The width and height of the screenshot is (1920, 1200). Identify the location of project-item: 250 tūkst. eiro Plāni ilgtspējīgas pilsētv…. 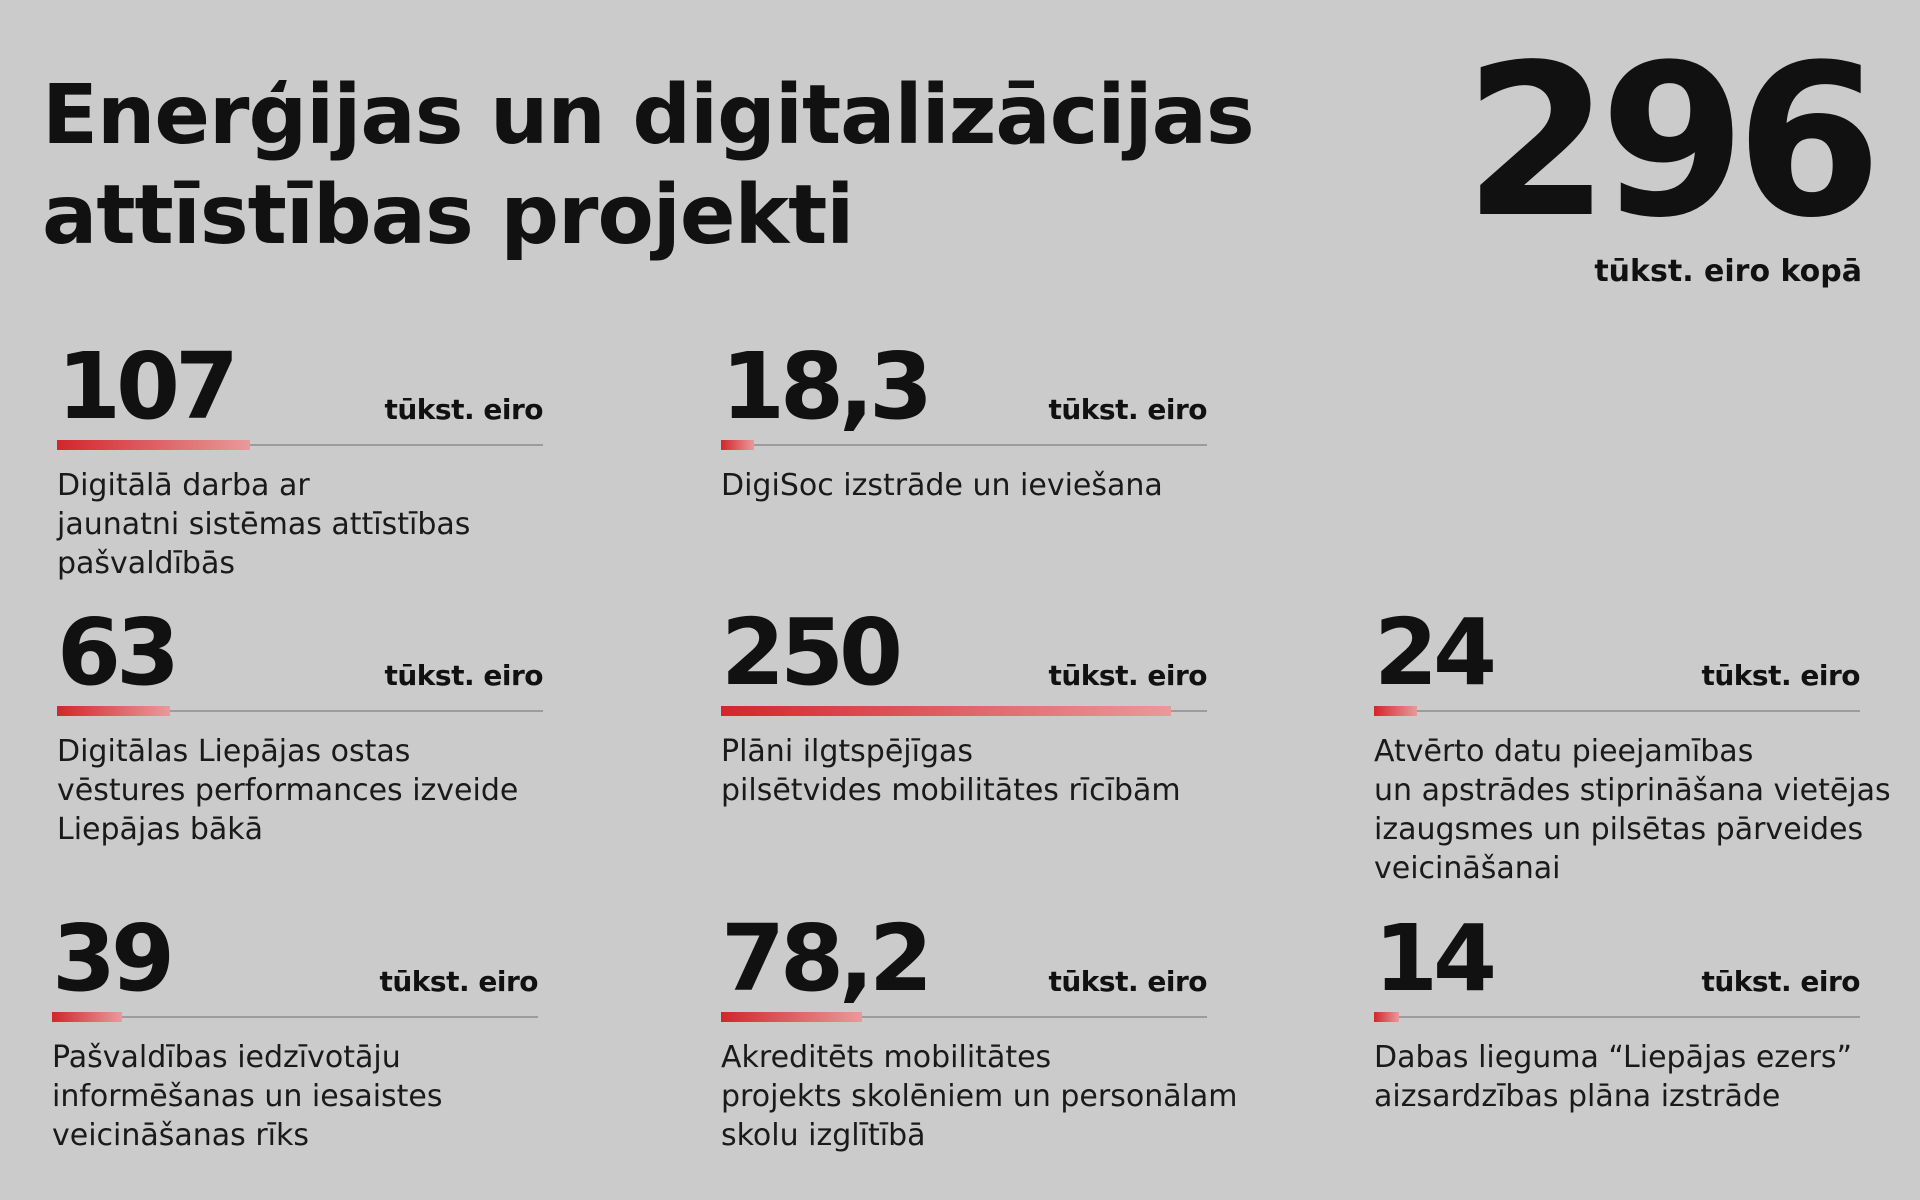
(964, 705).